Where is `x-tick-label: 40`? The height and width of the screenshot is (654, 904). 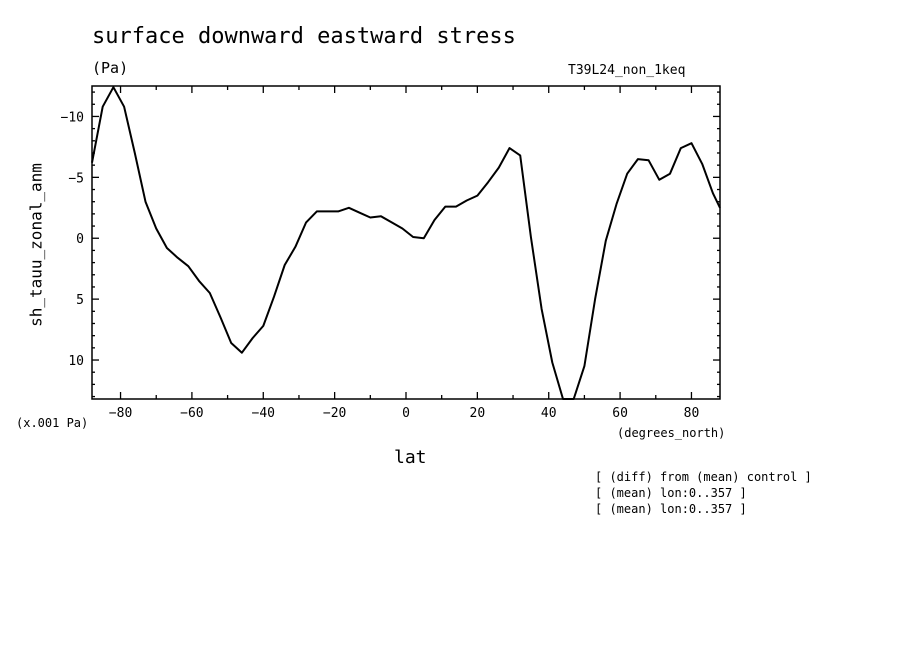
x-tick-label: 40 is located at coordinates (549, 413).